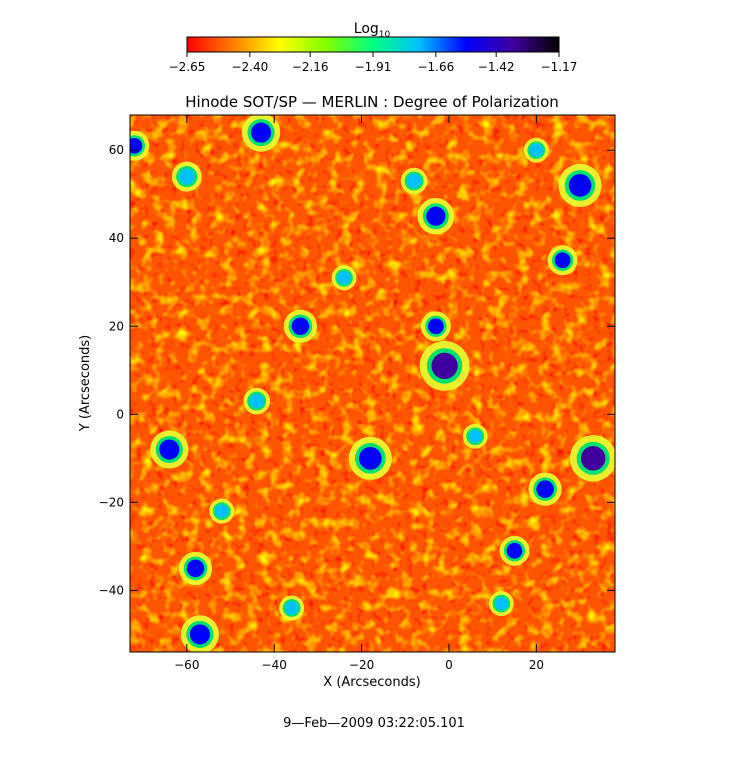  What do you see at coordinates (116, 238) in the screenshot?
I see `y-tick-label: 40` at bounding box center [116, 238].